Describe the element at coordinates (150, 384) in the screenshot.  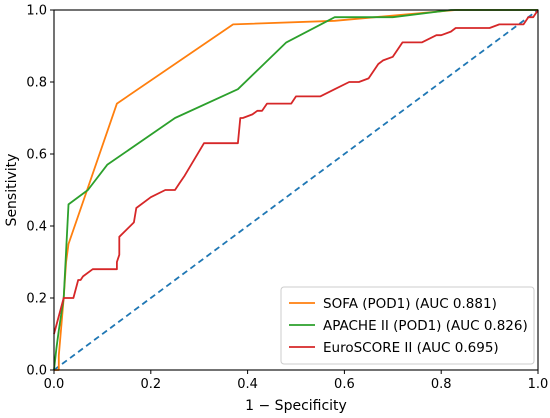
I see `x-tick-label: 0.2` at that location.